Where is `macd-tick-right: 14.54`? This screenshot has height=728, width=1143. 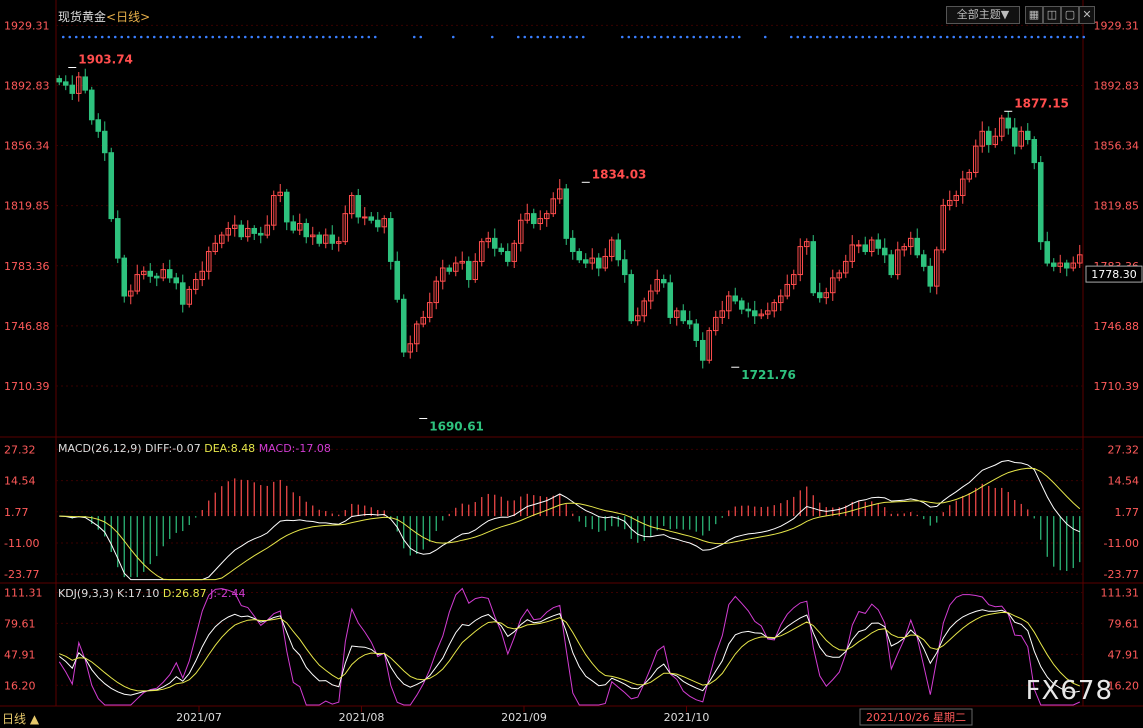 macd-tick-right: 14.54 is located at coordinates (1124, 481).